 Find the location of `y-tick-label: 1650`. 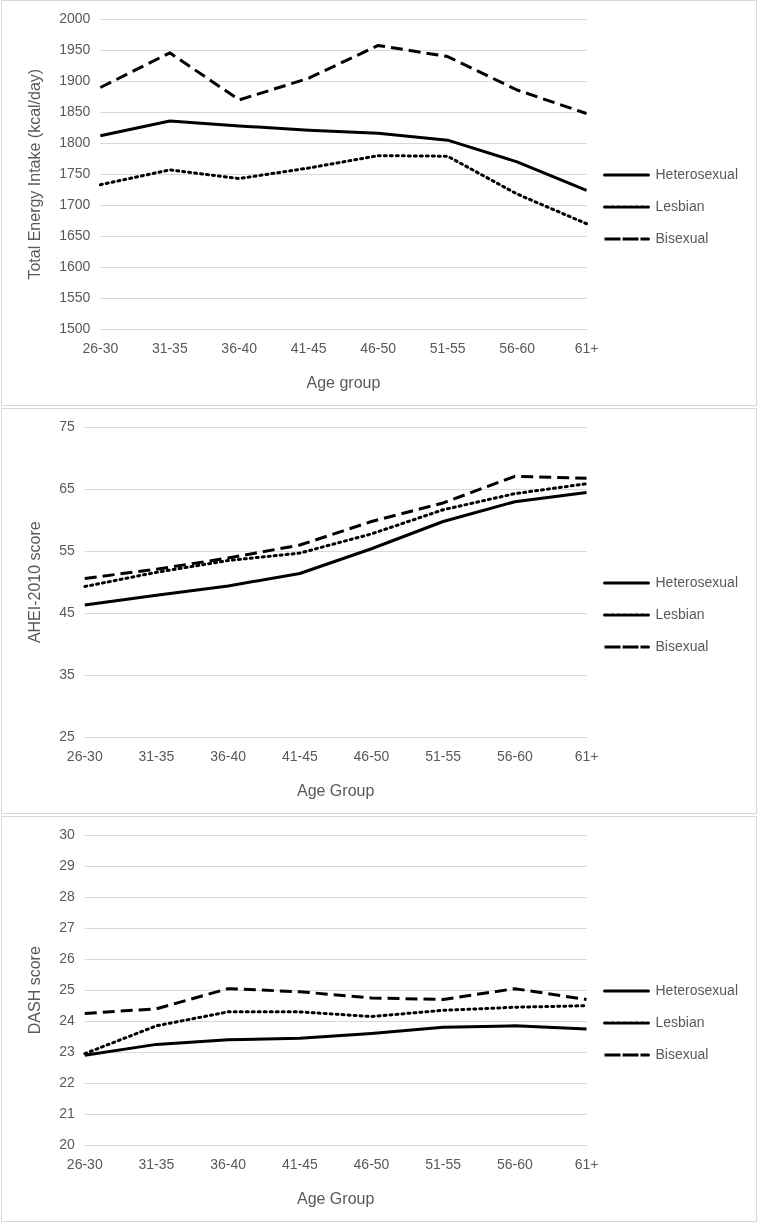

y-tick-label: 1650 is located at coordinates (75, 234).